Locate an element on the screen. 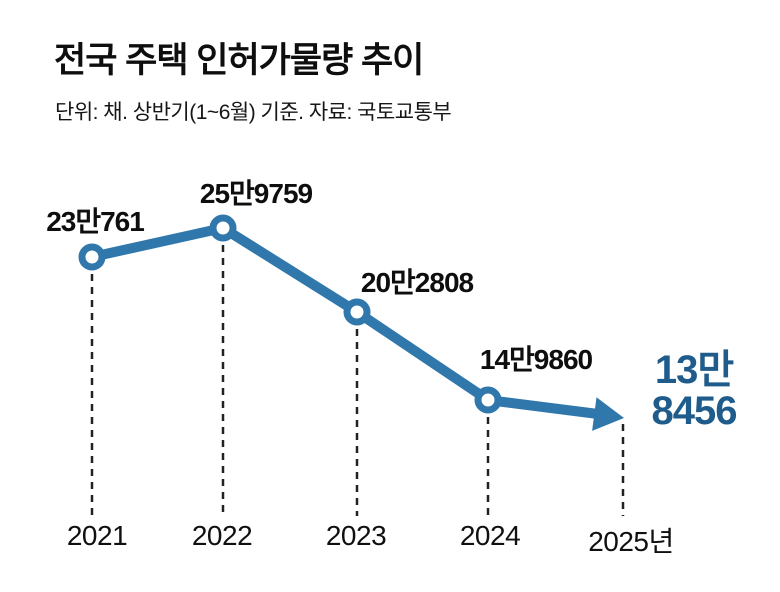  value-label-2021: 23만761 is located at coordinates (95, 221).